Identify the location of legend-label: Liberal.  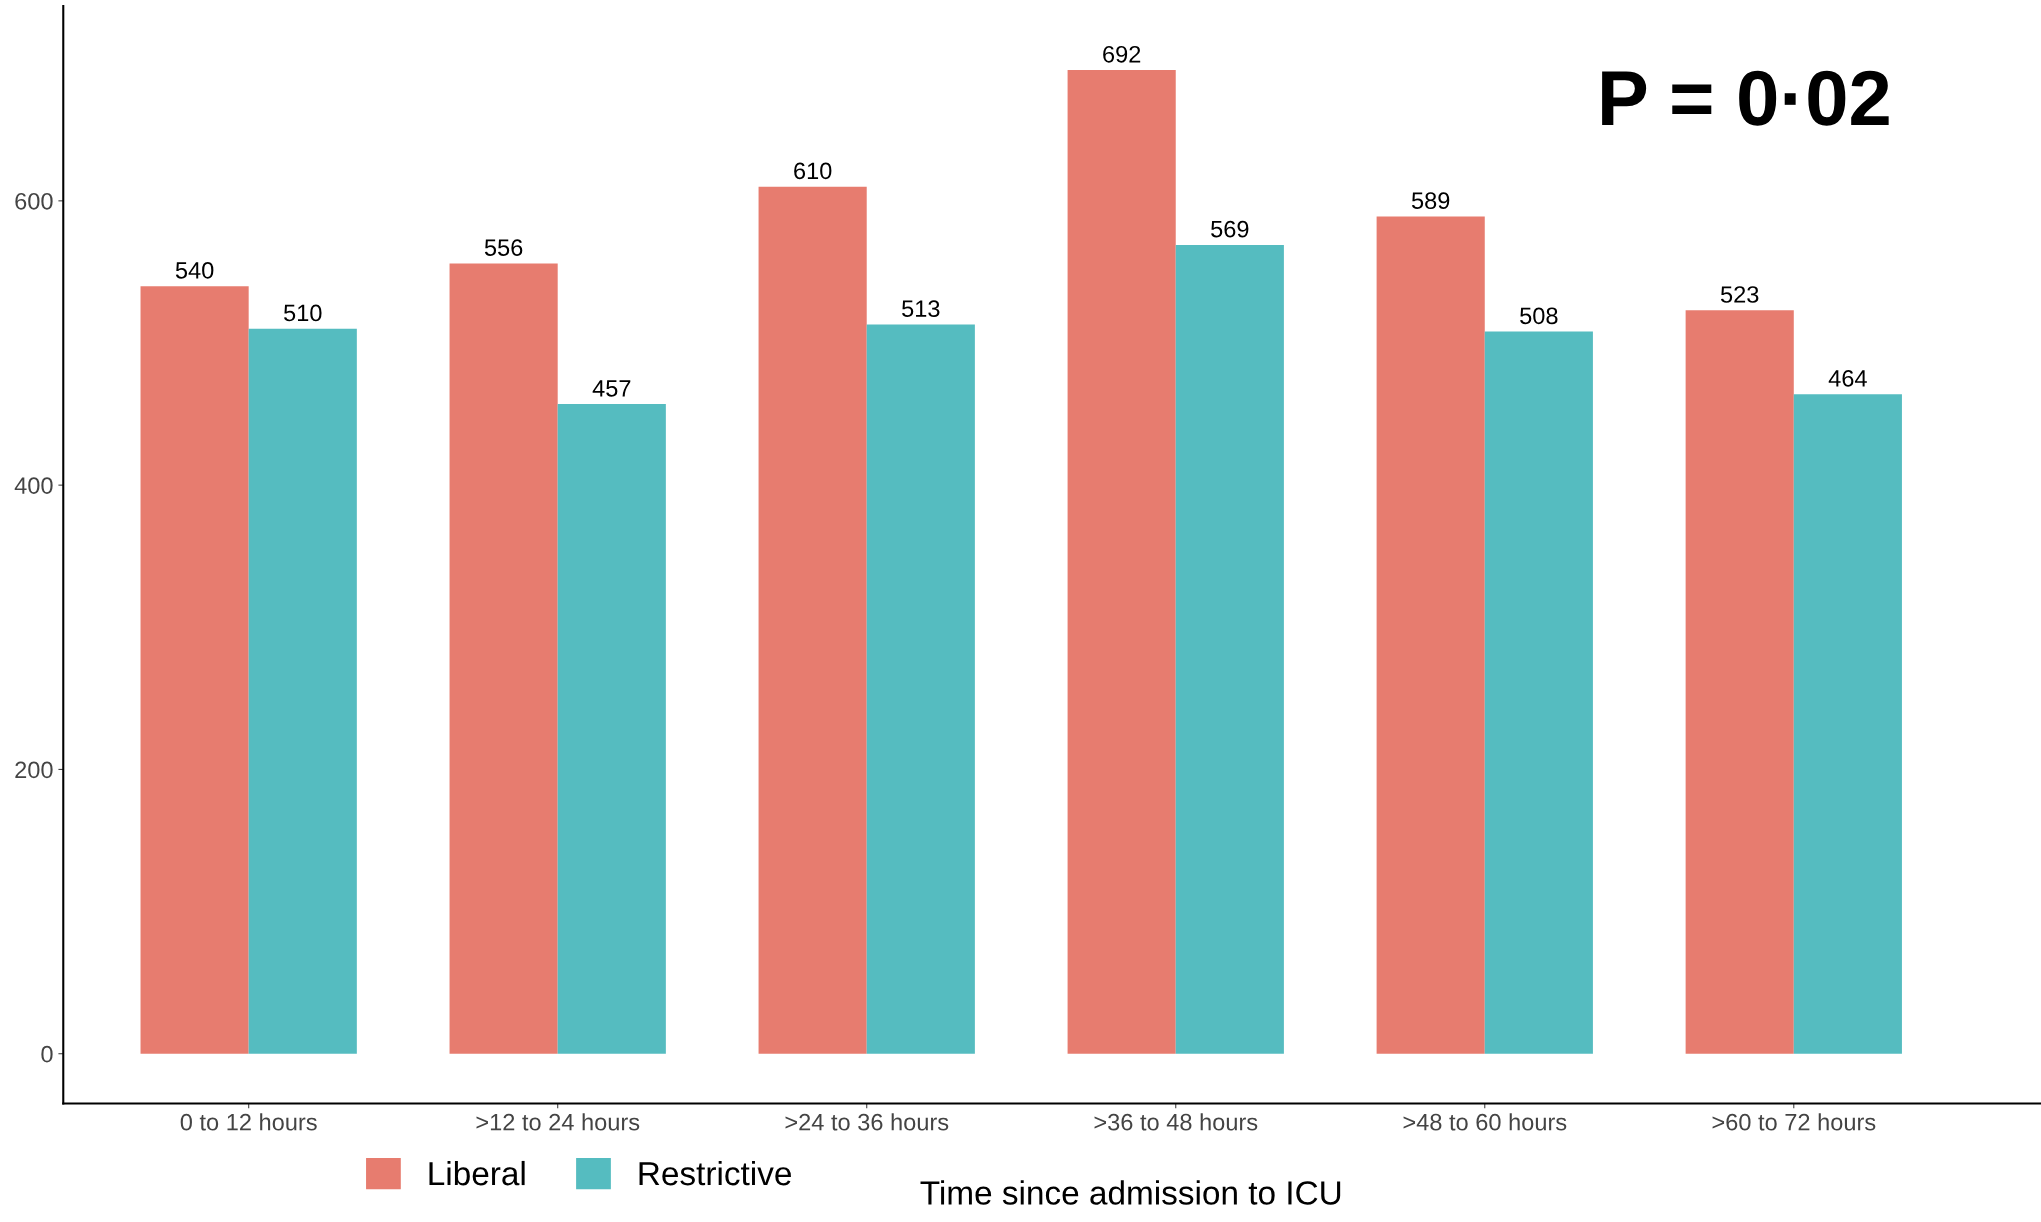
(477, 1173).